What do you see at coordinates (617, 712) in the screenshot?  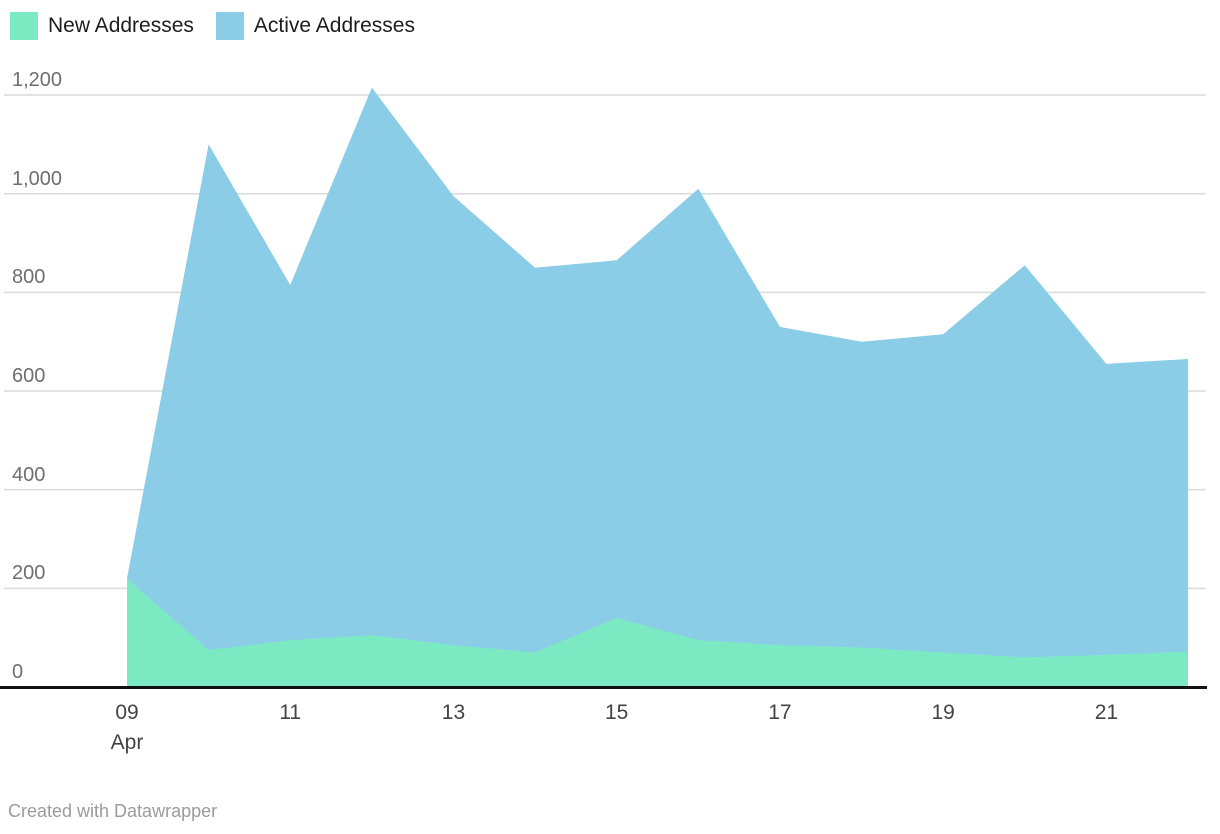 I see `x-tick-label: 15` at bounding box center [617, 712].